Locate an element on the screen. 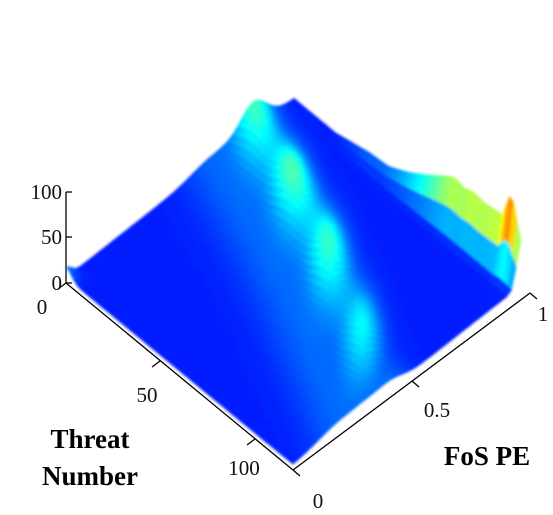  x-tick-mark-0.5 is located at coordinates (415, 384).